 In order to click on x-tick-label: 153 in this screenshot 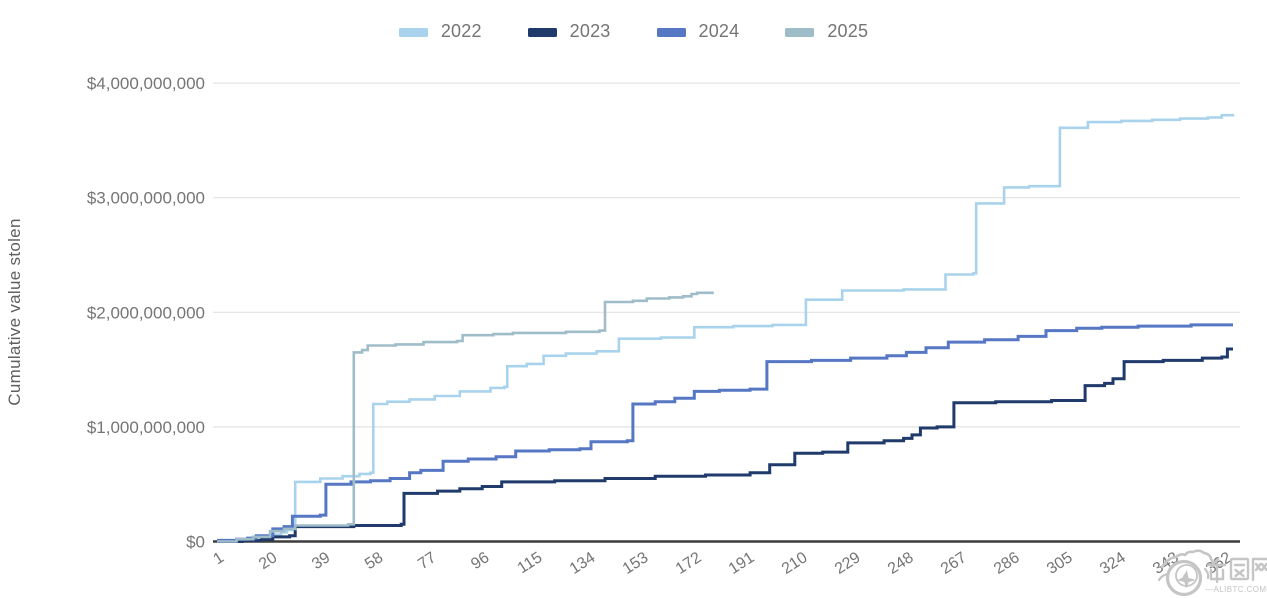, I will do `click(636, 563)`.